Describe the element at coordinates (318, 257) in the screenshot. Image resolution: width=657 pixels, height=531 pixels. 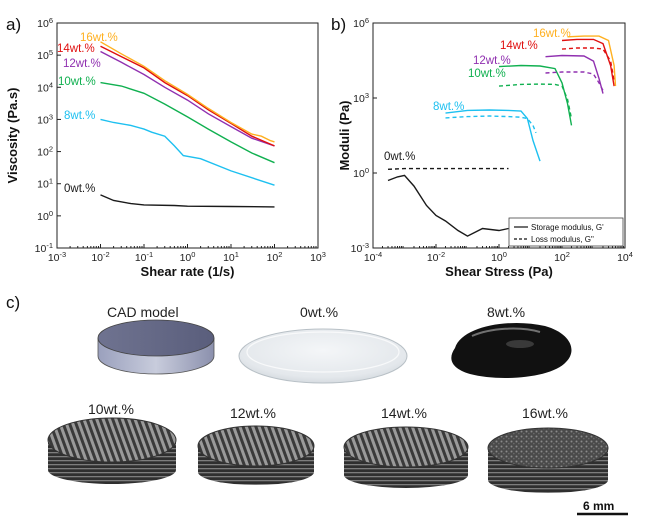
I see `x-tick-label: 10³` at that location.